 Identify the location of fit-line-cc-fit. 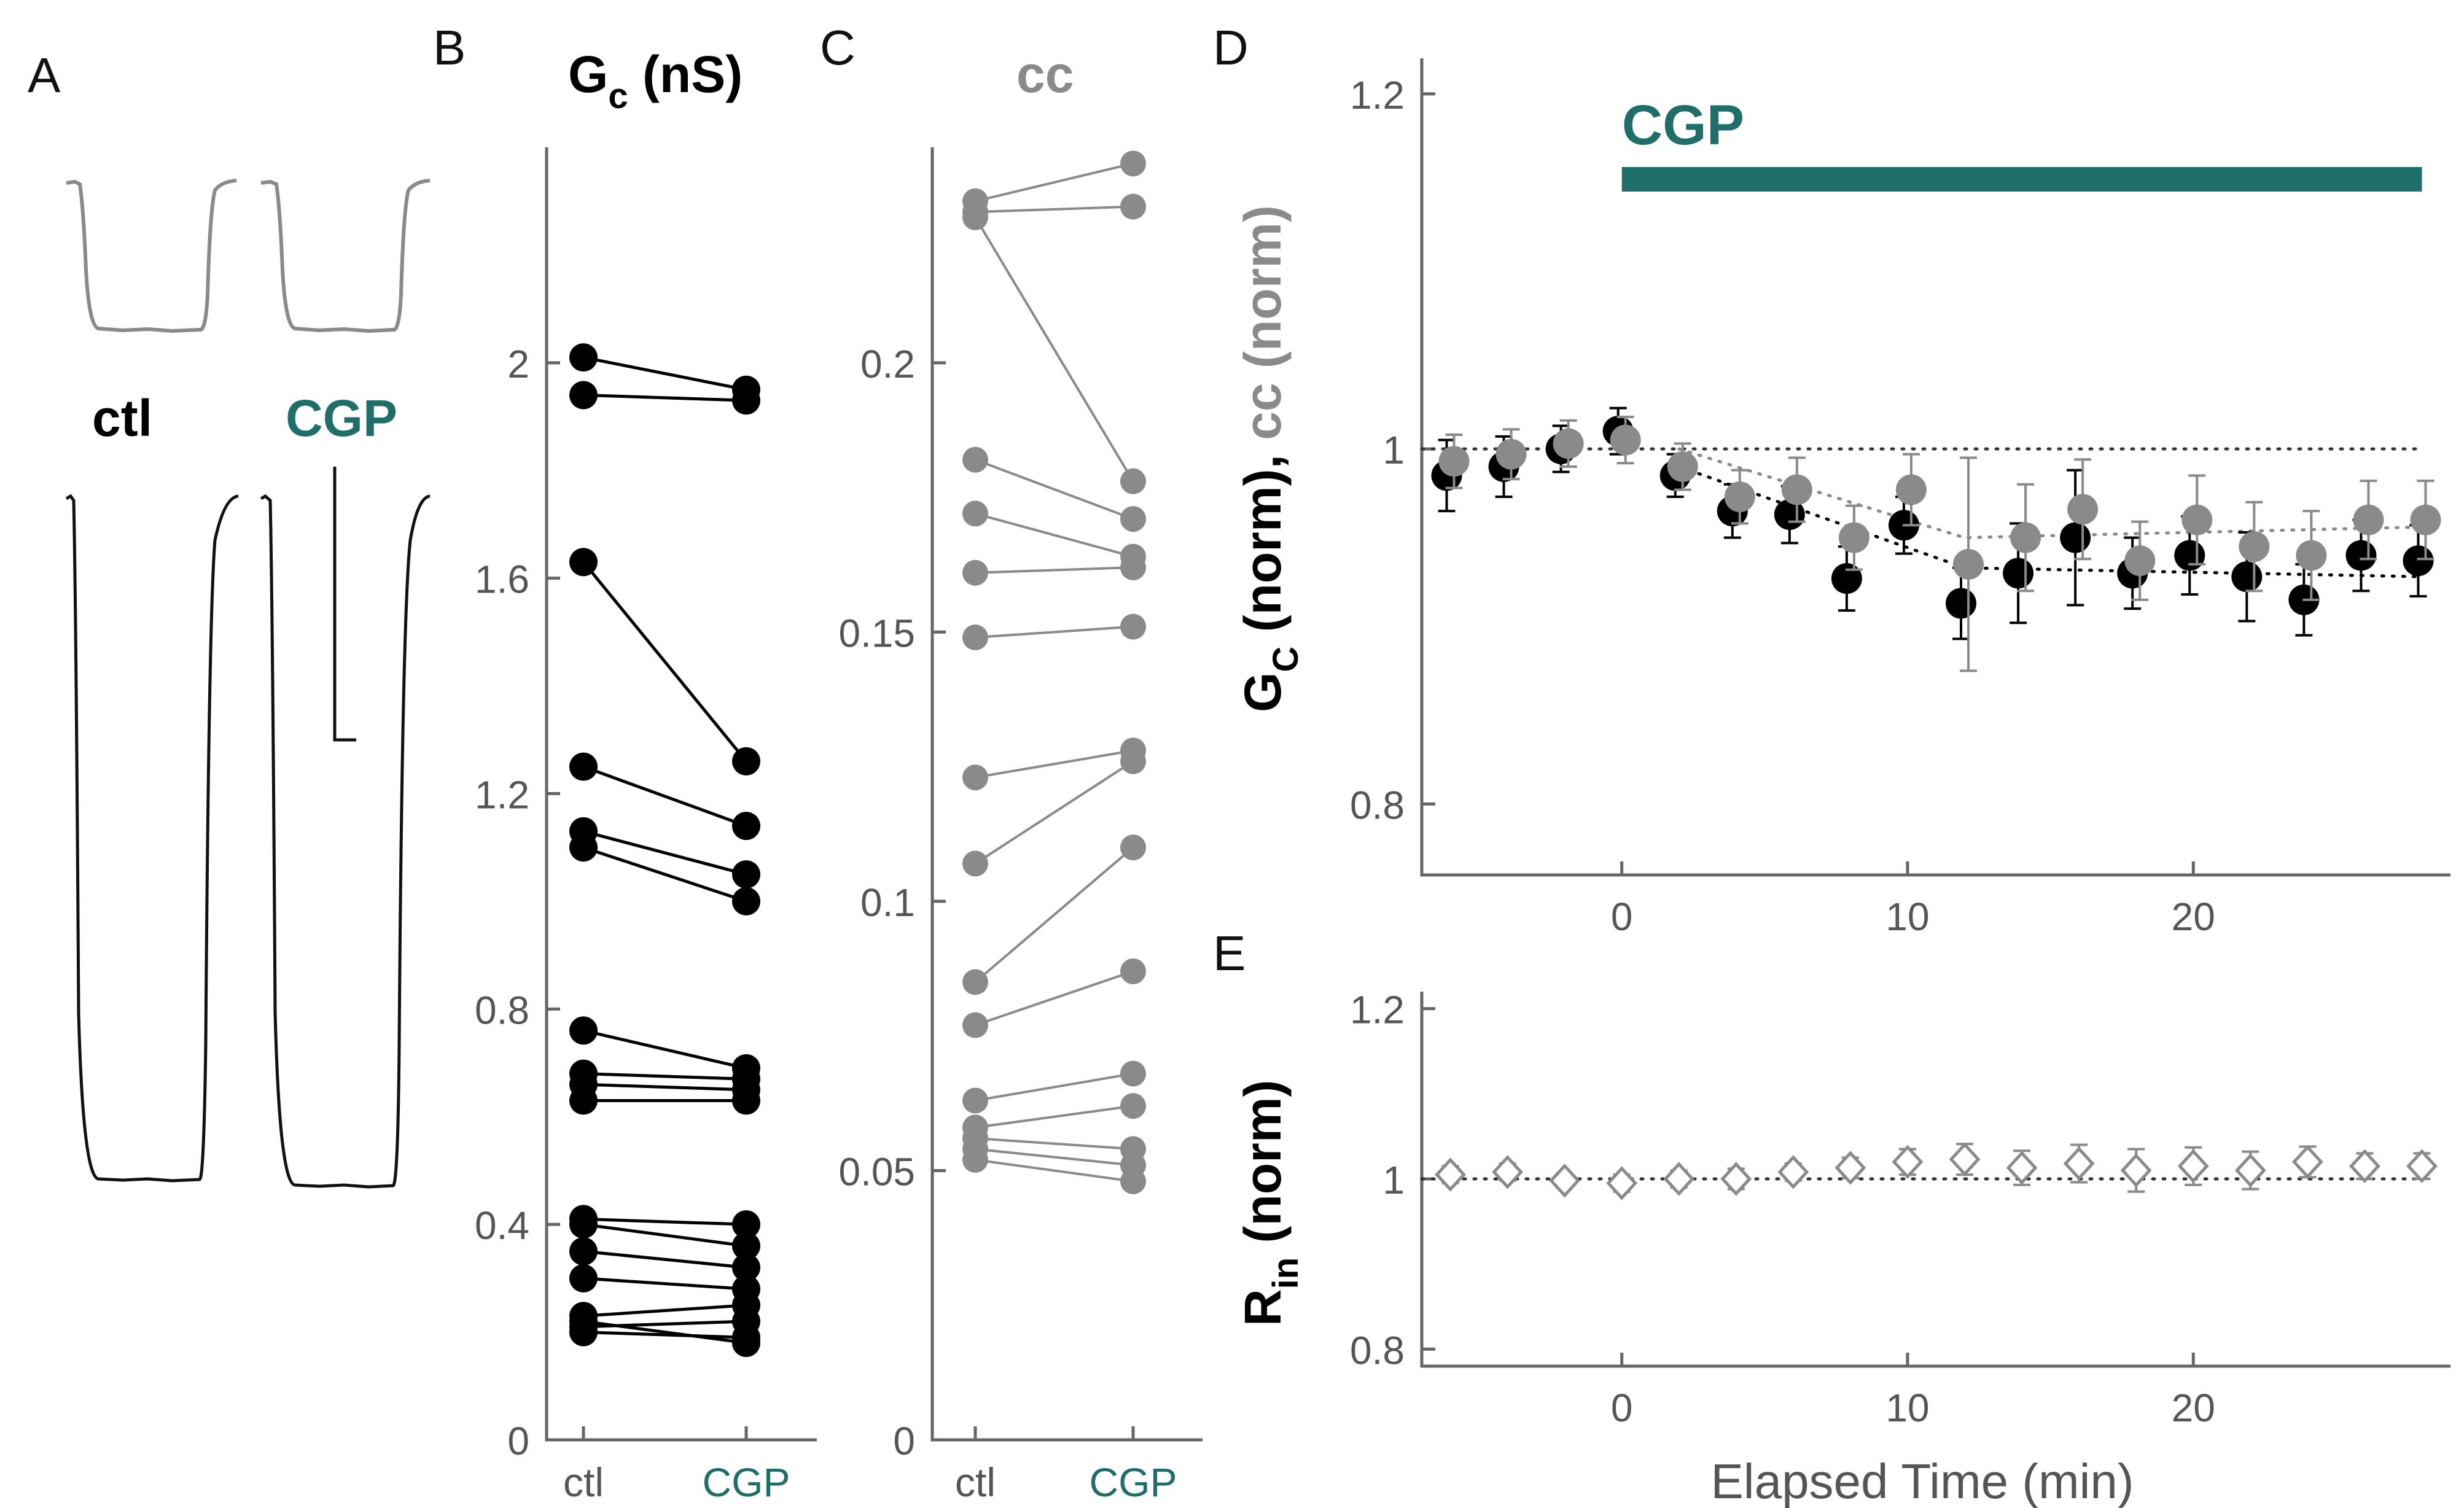
(2050, 493).